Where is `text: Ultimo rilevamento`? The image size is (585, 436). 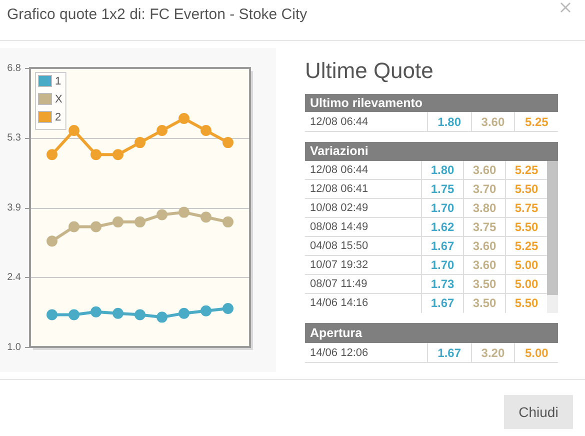 text: Ultimo rilevamento is located at coordinates (366, 103).